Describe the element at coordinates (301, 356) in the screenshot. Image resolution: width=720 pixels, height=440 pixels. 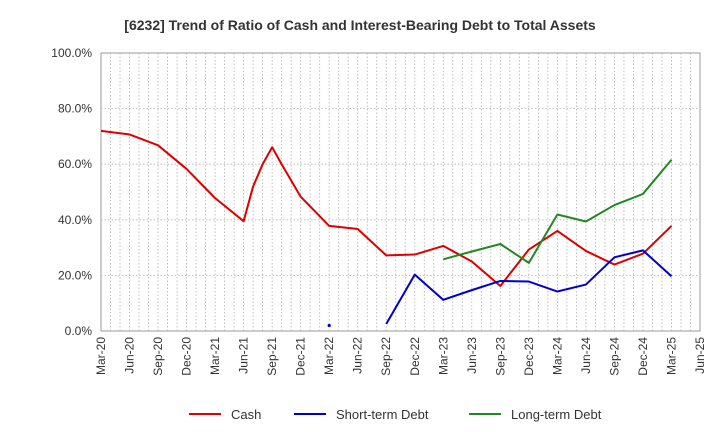
I see `x-tick-label: Dec-21` at that location.